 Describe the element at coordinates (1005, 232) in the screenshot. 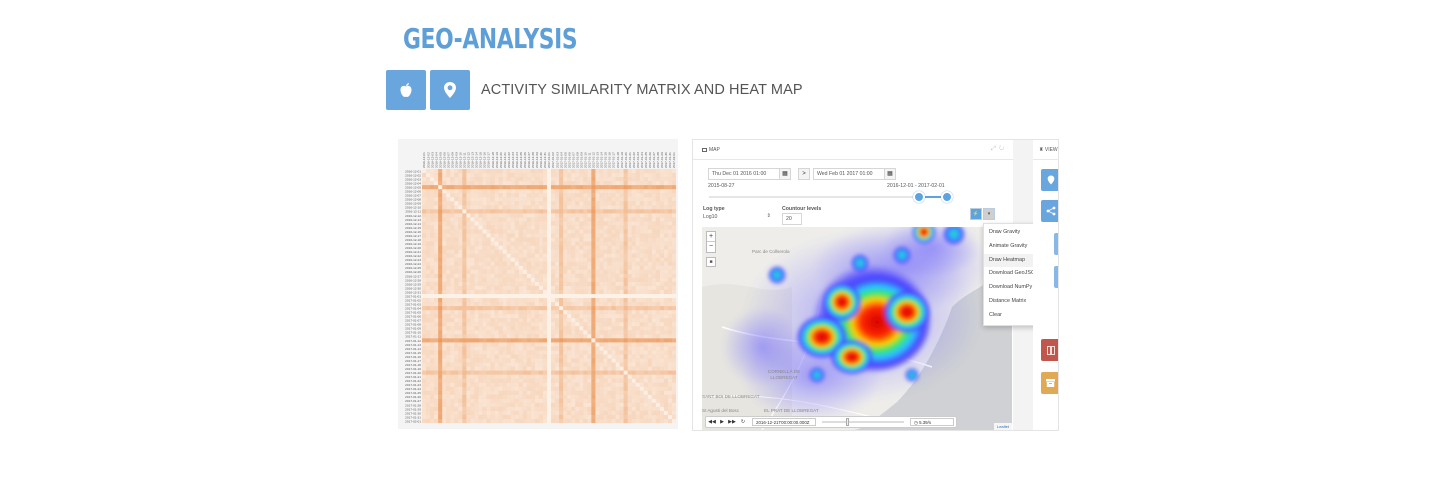

I see `menu-item-draw-gravity: Draw Gravity` at that location.